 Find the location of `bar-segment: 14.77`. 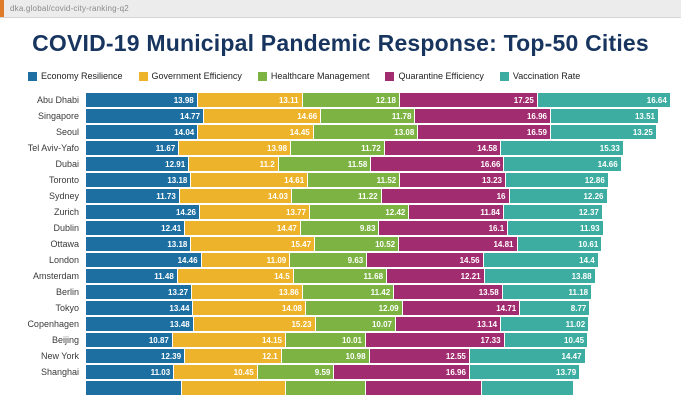

bar-segment: 14.77 is located at coordinates (145, 116).